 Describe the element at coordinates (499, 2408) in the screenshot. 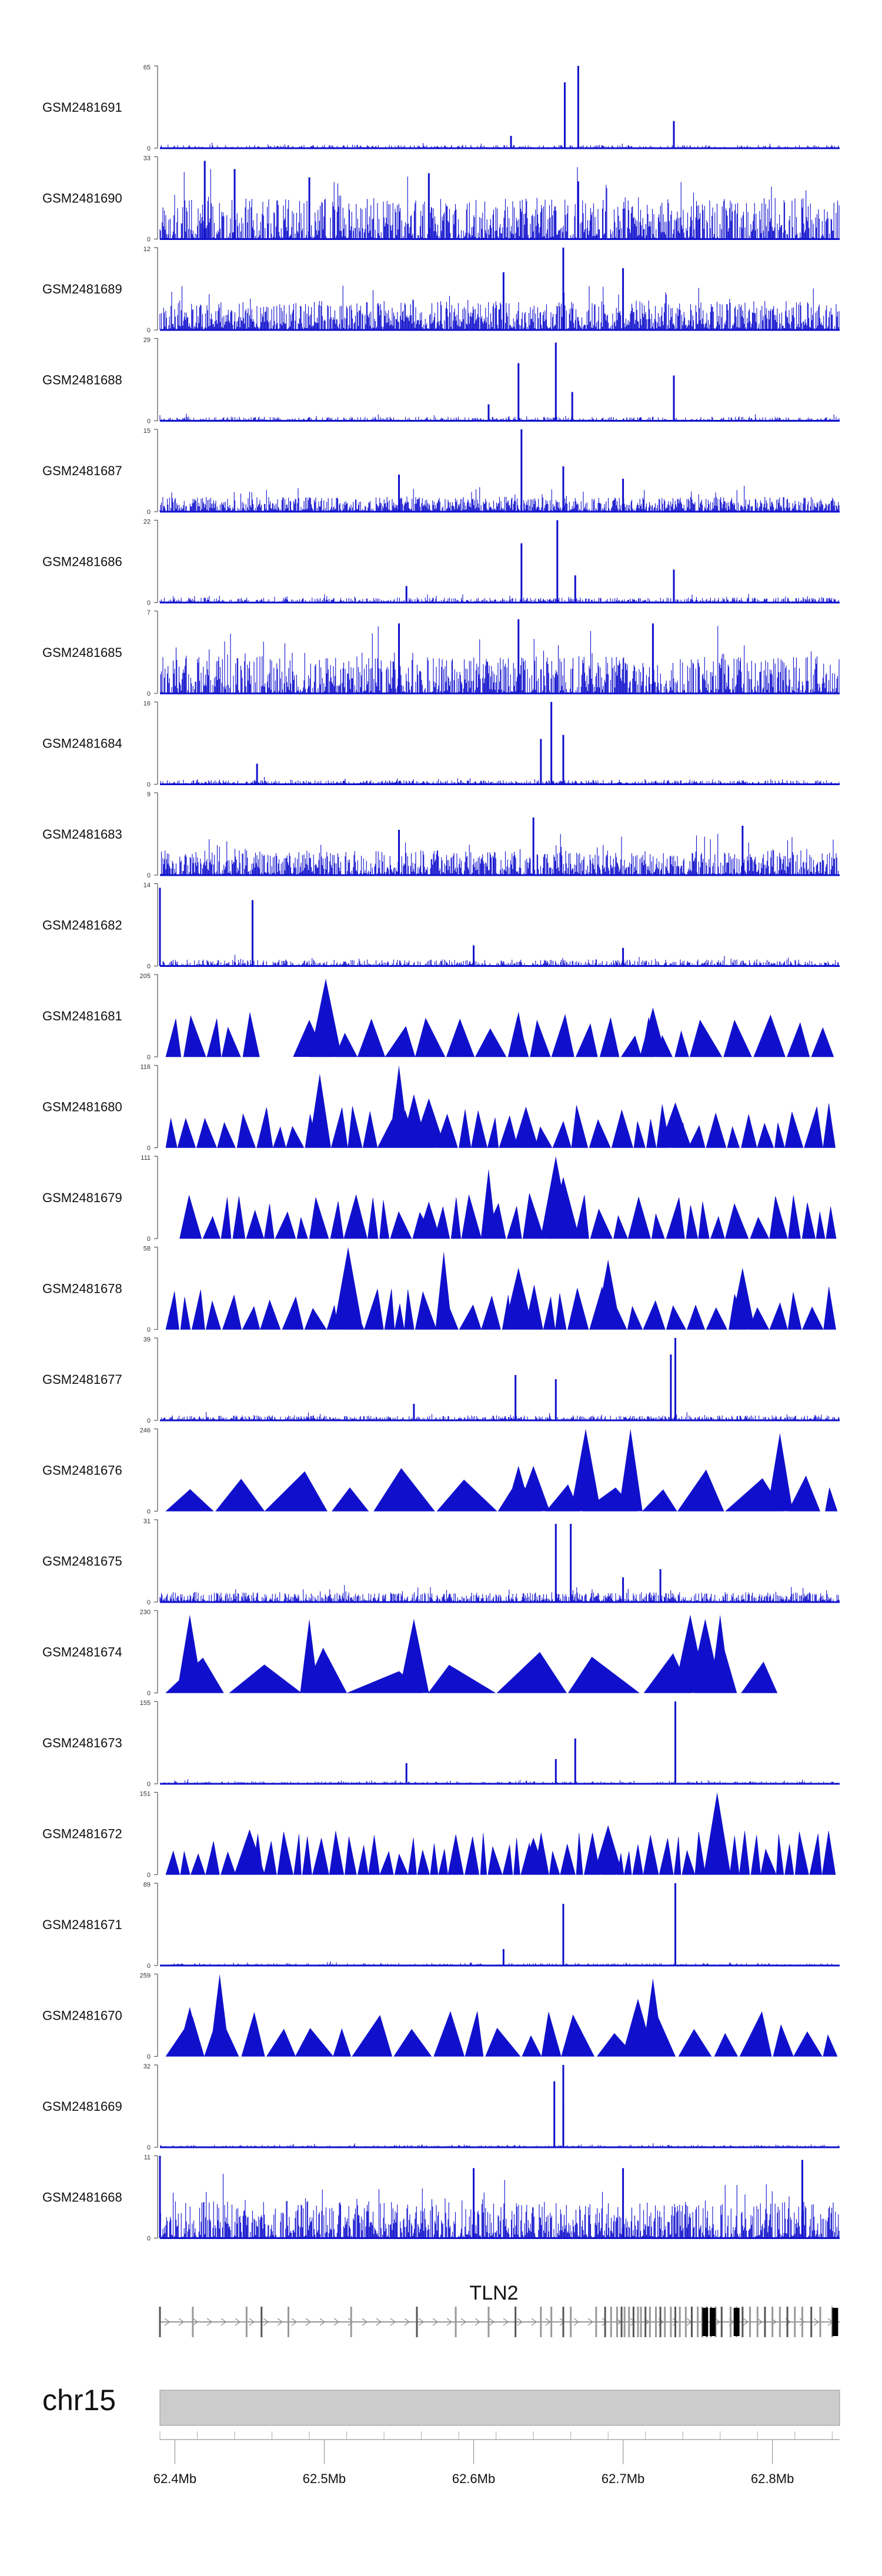

I see `chromosome-ideogram-bar` at that location.